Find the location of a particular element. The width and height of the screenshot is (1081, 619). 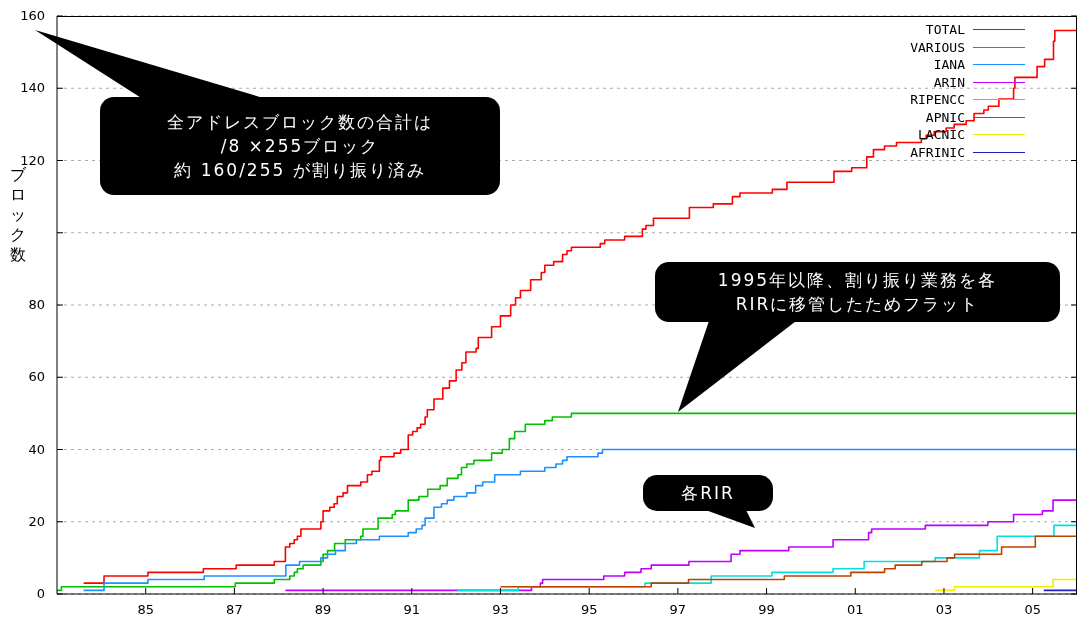

annotation: 各RIR is located at coordinates (708, 493).